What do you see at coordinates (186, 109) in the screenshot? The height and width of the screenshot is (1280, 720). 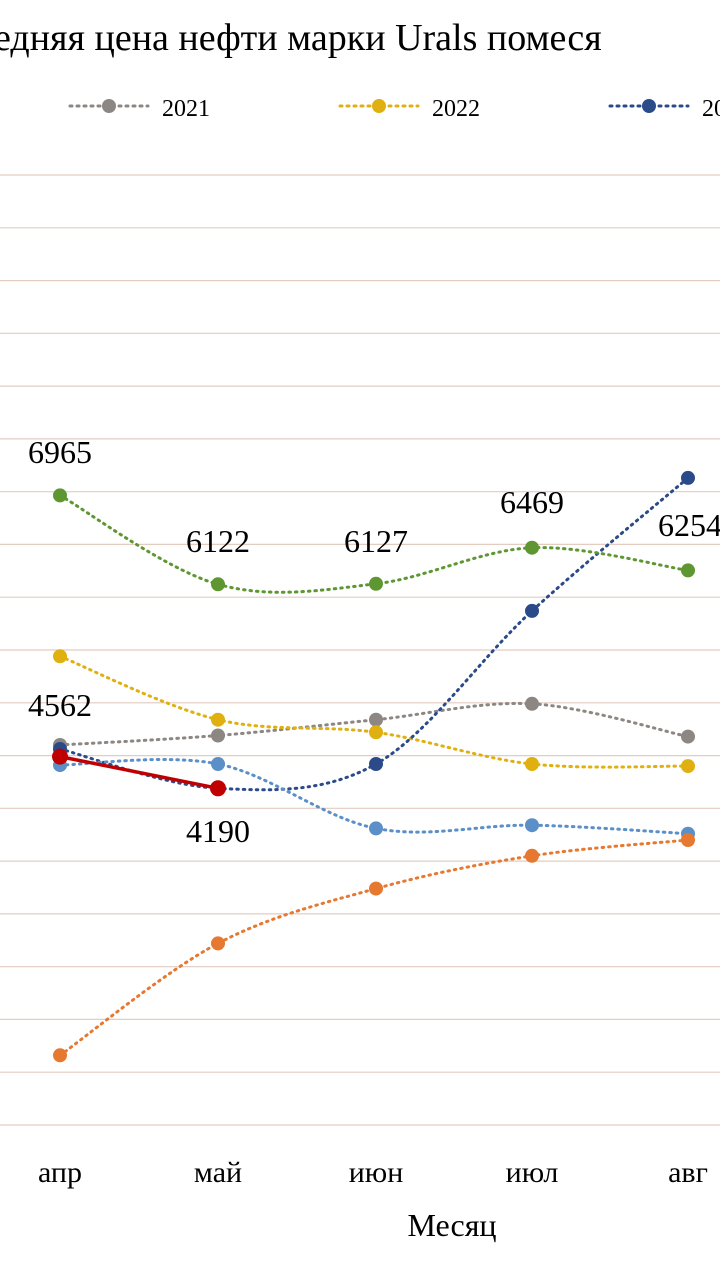 I see `legend-label: 2021` at bounding box center [186, 109].